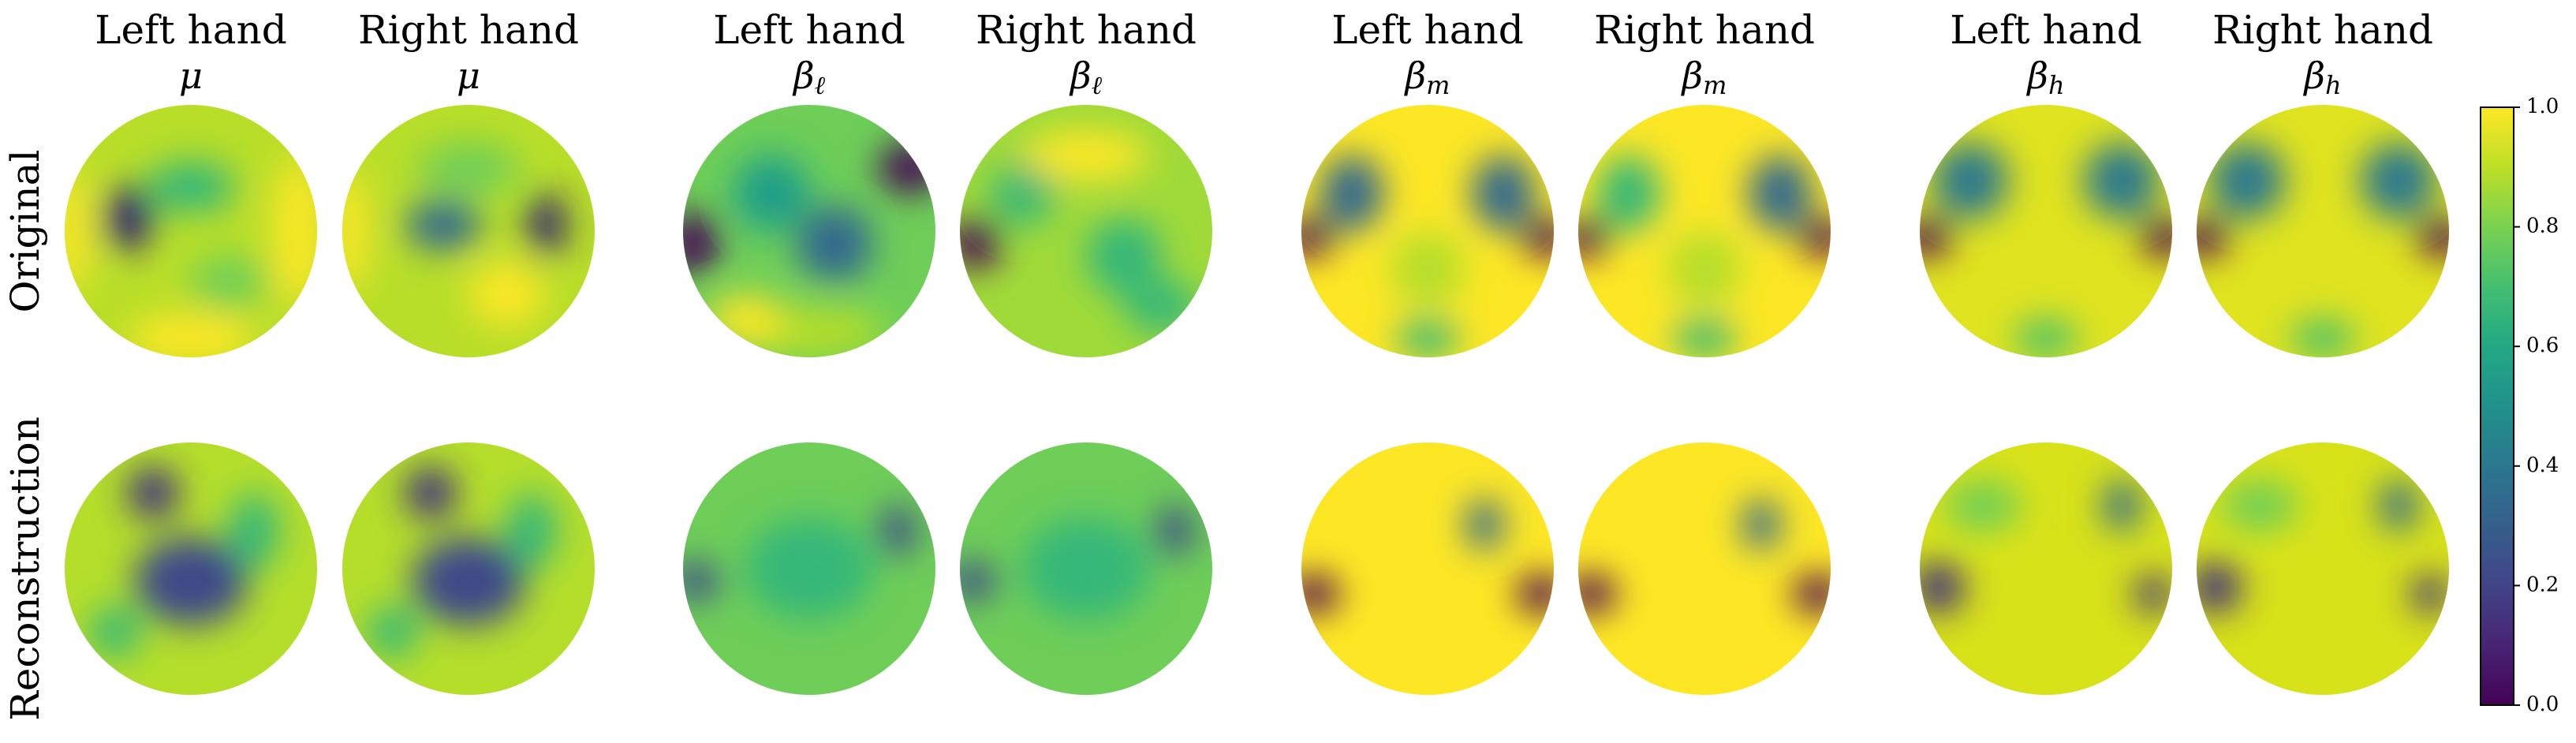 Image resolution: width=2576 pixels, height=743 pixels. I want to click on symbol: μ, so click(468, 75).